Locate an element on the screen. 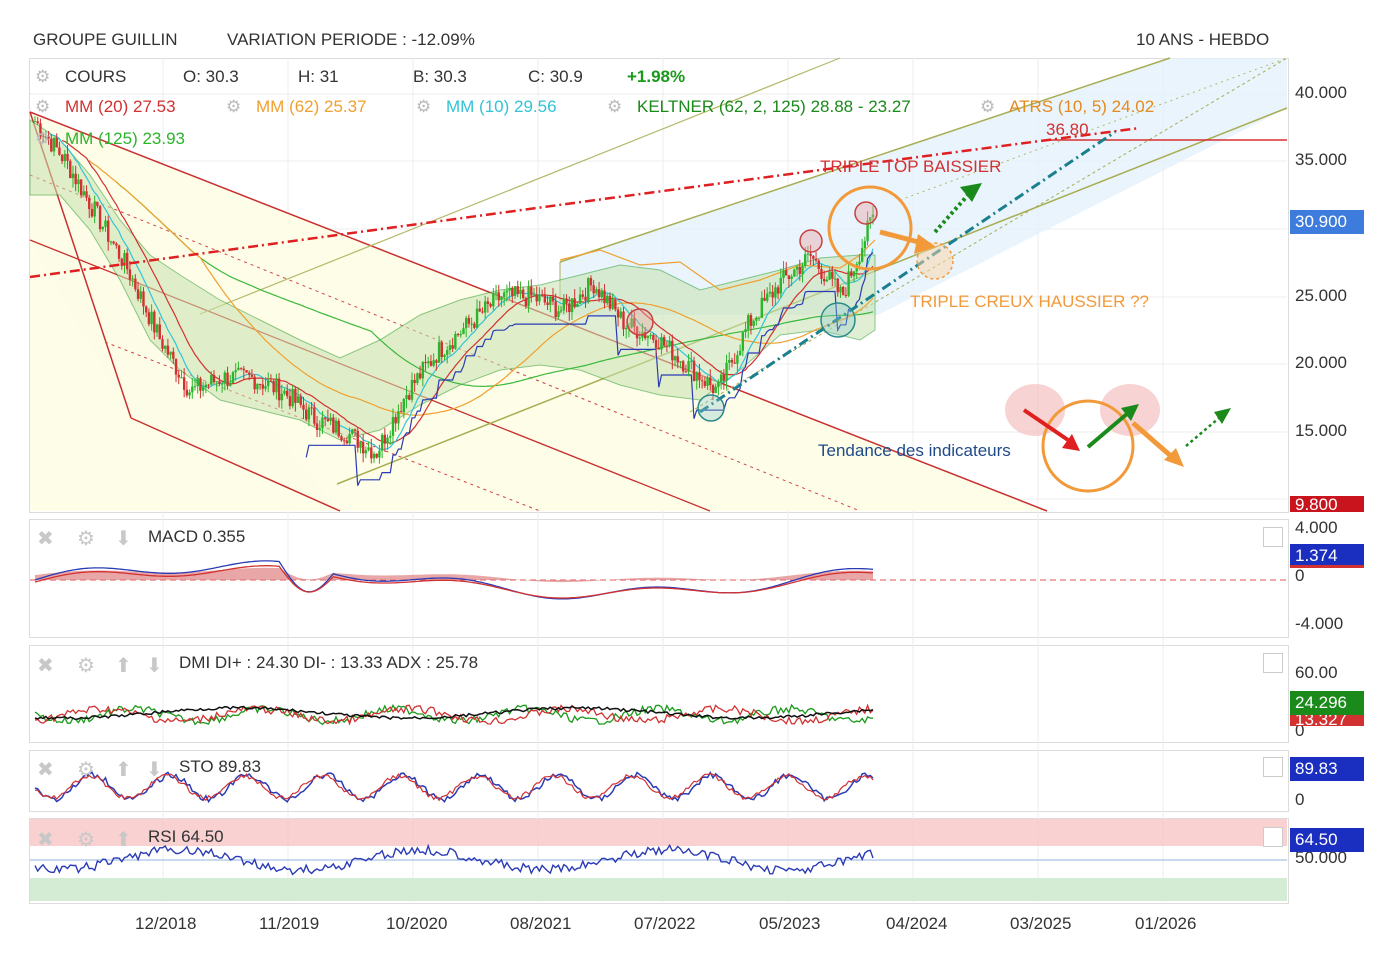 This screenshot has height=954, width=1384. x-tick: 03/2025 is located at coordinates (1041, 923).